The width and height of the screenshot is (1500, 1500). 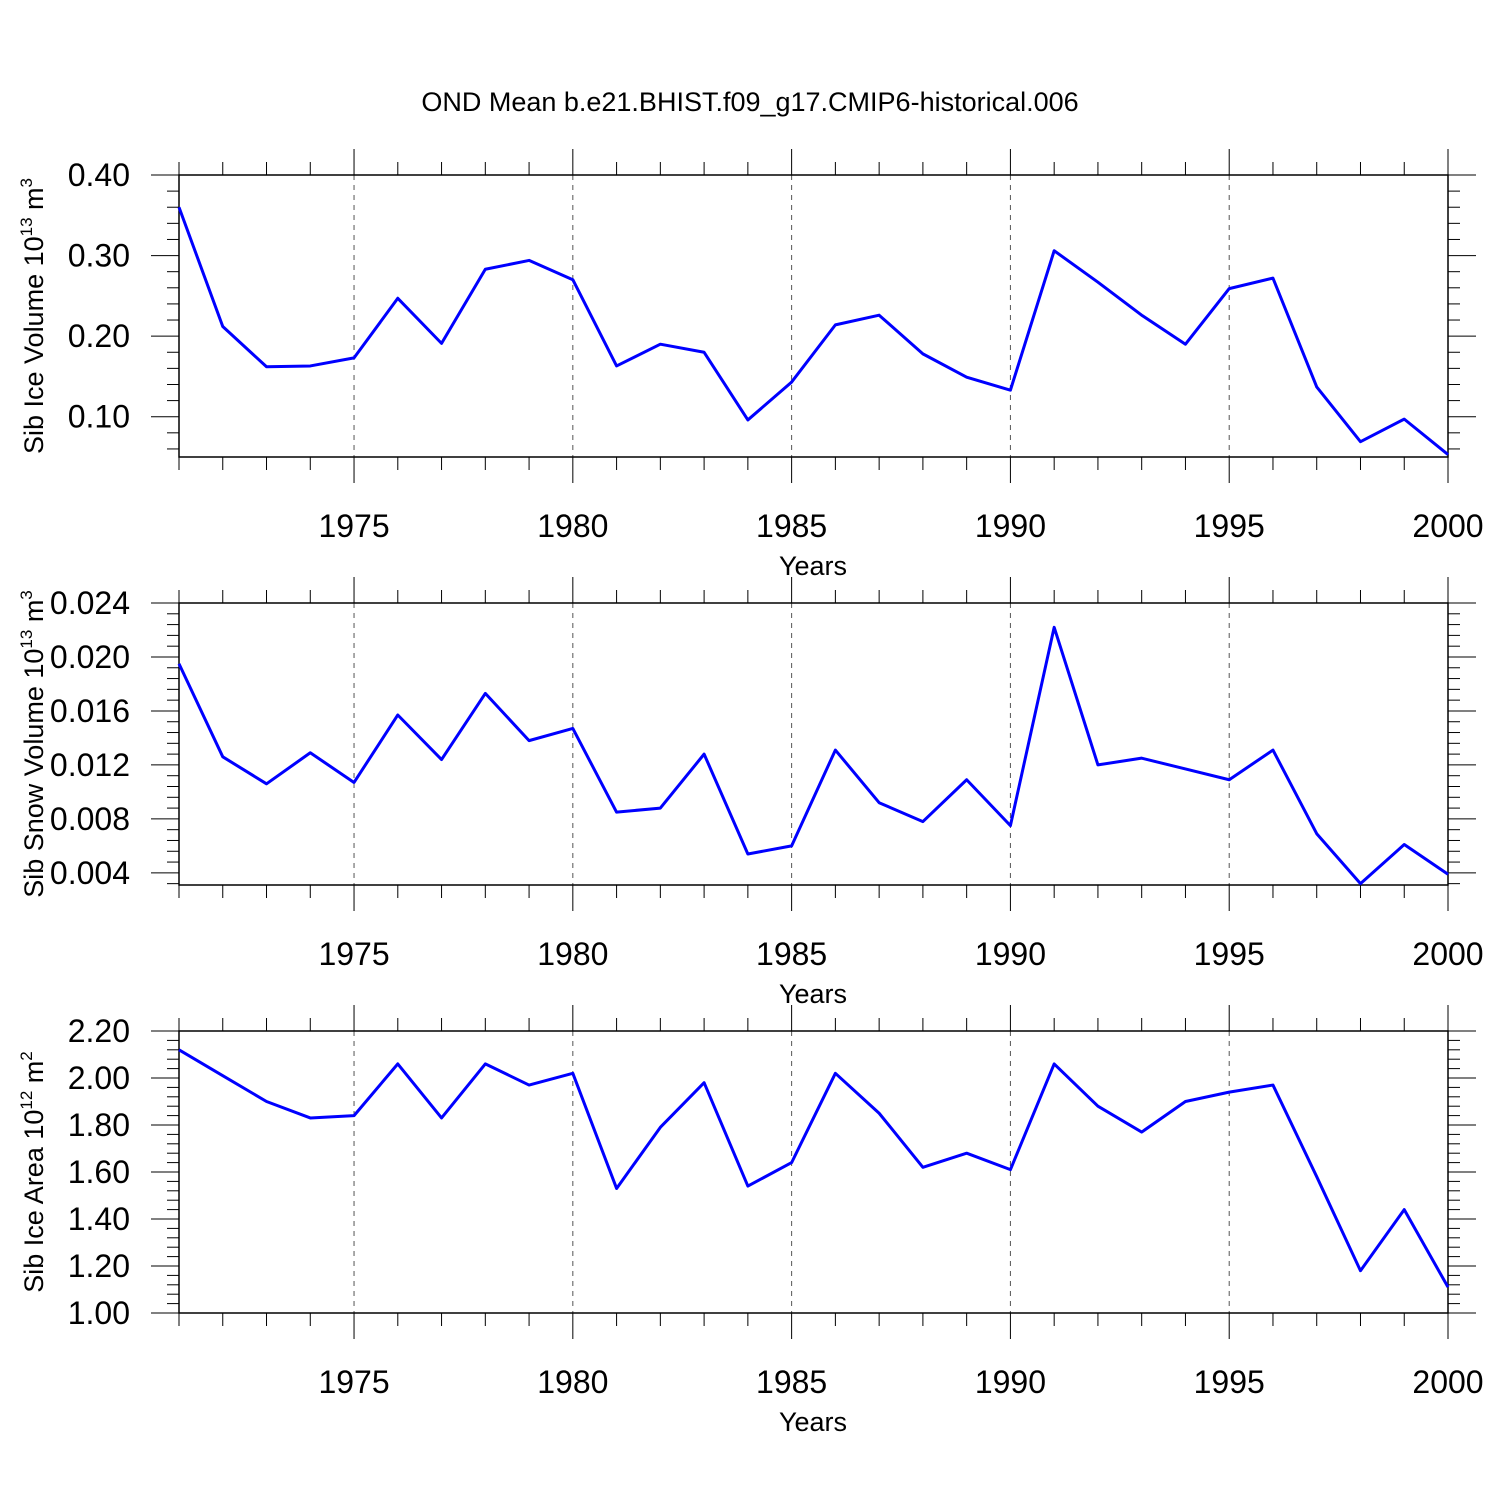 I want to click on y-axis-label: Sib Ice Volume 1013 m3, so click(x=33, y=316).